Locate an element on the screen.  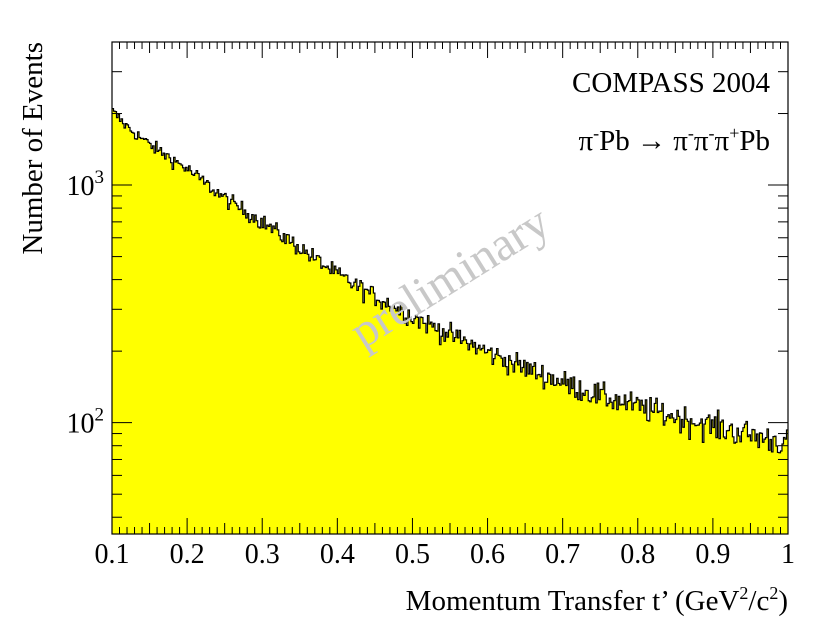
experiment-label: COMPASS 2004 is located at coordinates (671, 83).